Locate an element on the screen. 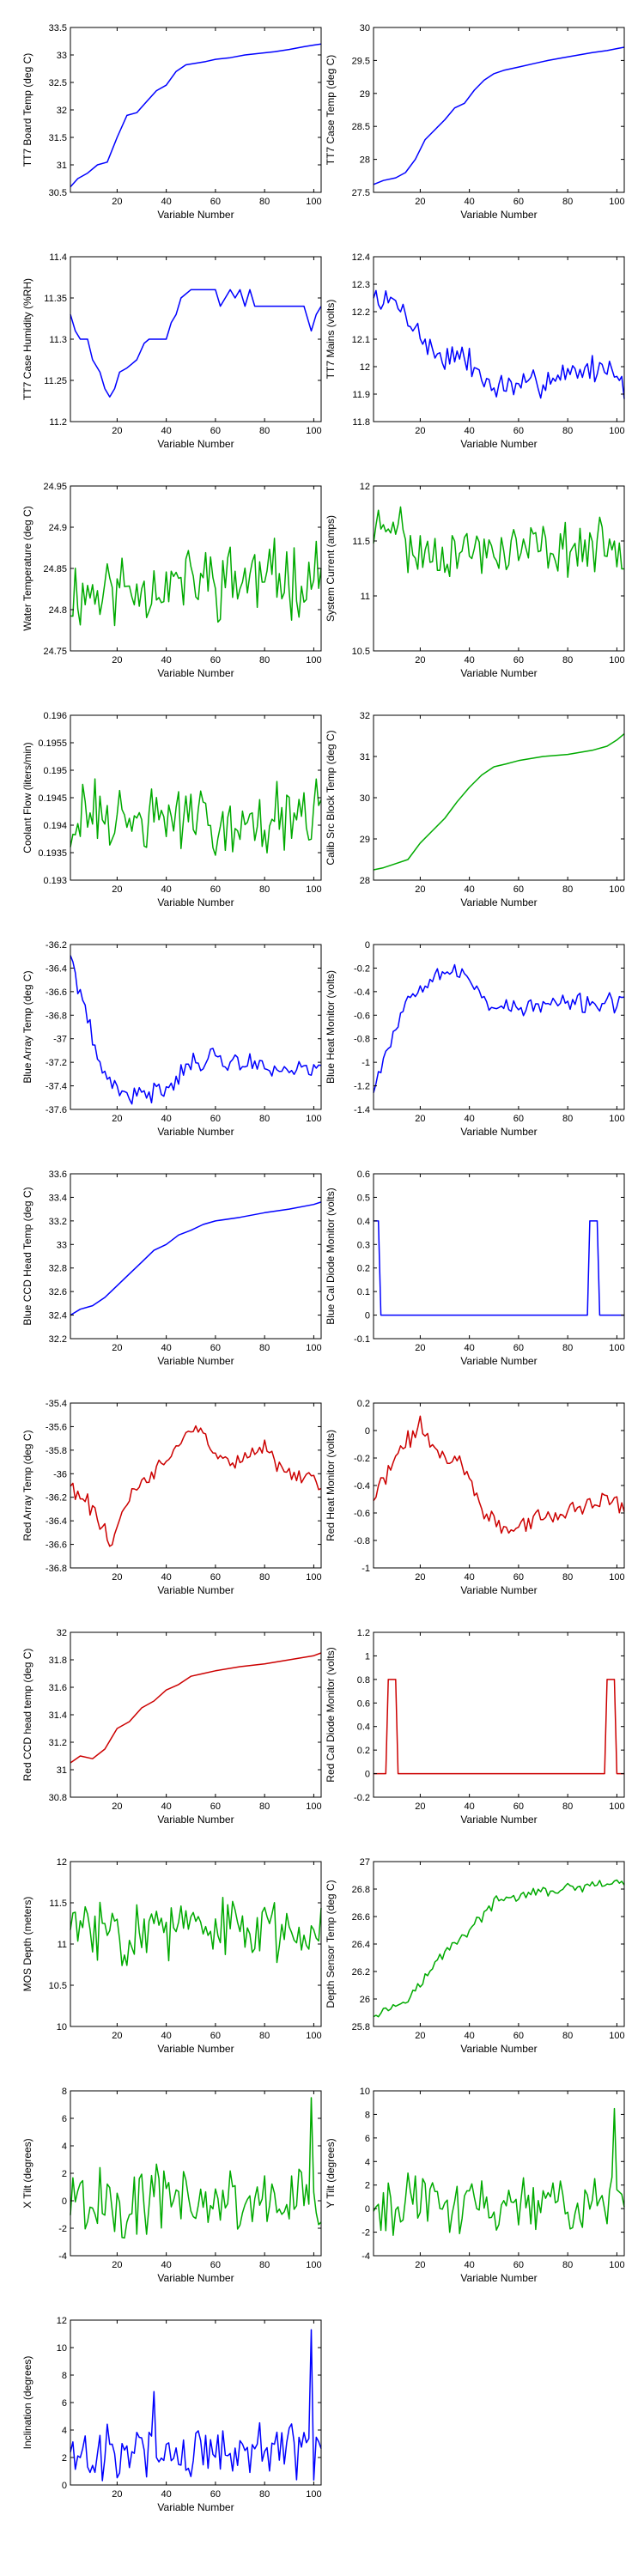 The width and height of the screenshot is (644, 2576). y-tick-label: 24.95 is located at coordinates (55, 487).